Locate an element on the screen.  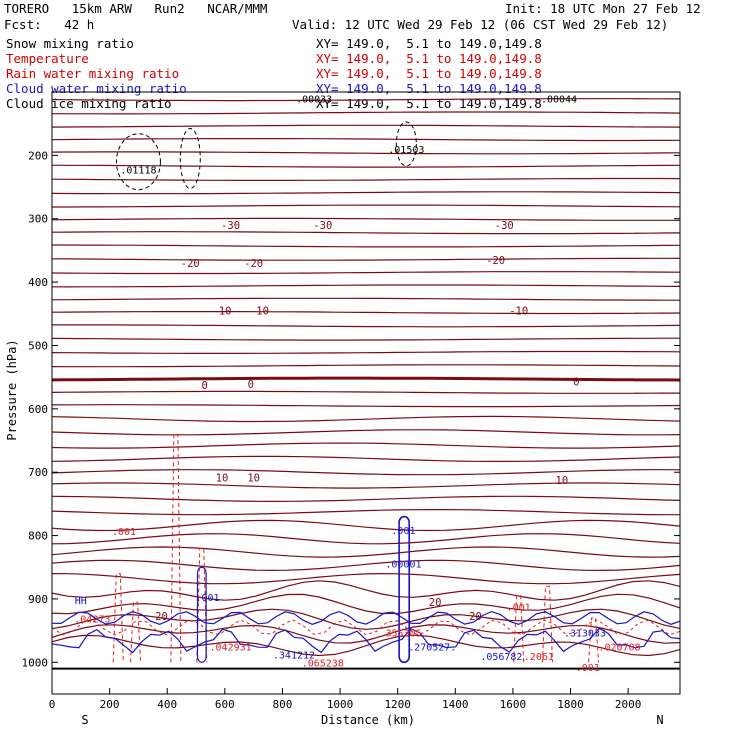
maximum-label: .341212 is located at coordinates (294, 656).